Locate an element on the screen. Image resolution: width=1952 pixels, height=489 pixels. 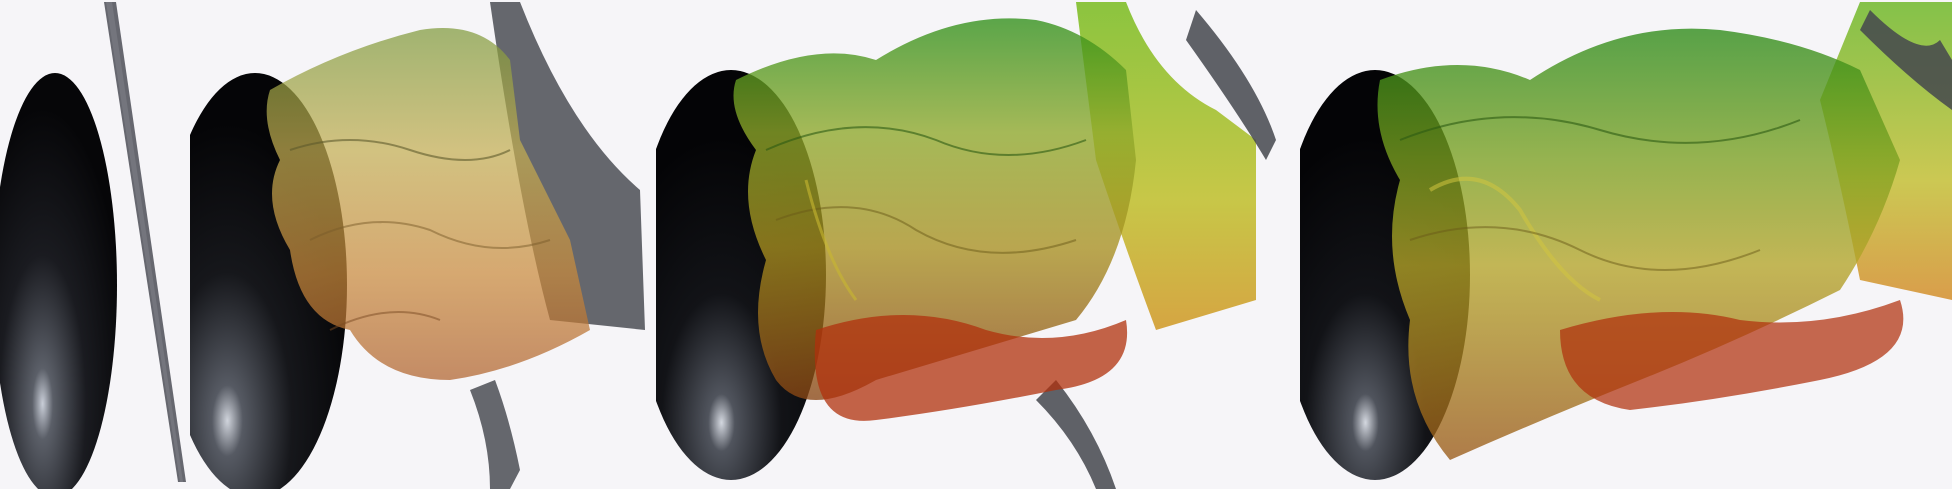
vortex-surface is located at coordinates (428, 204).